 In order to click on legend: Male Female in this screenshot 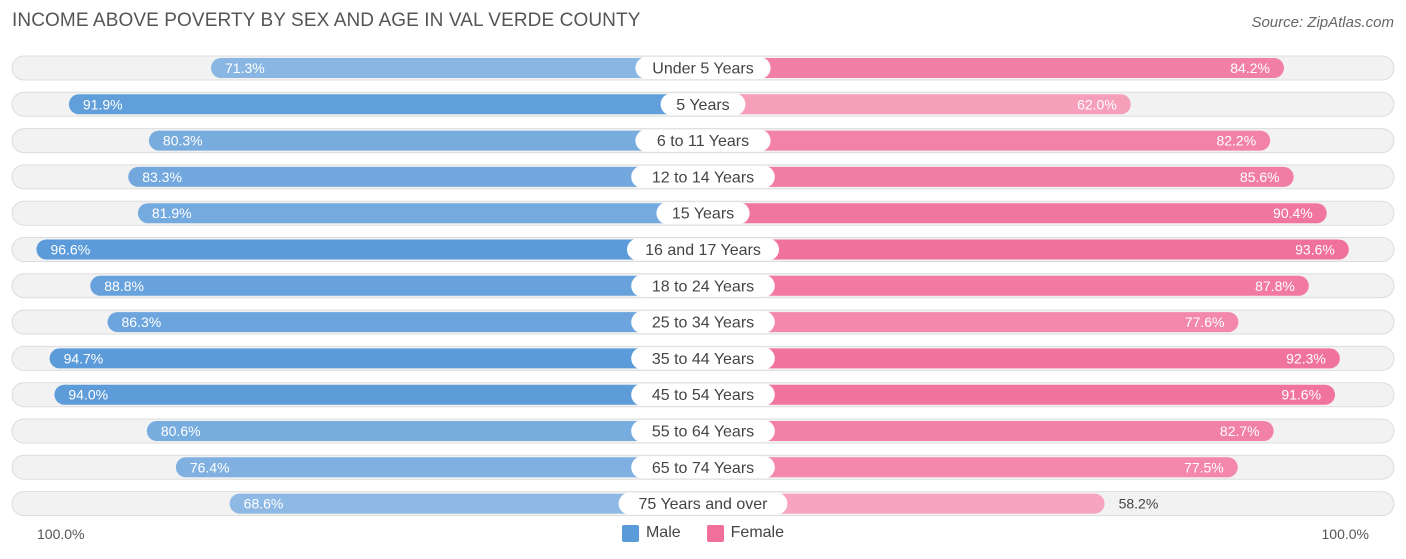, I will do `click(703, 533)`.